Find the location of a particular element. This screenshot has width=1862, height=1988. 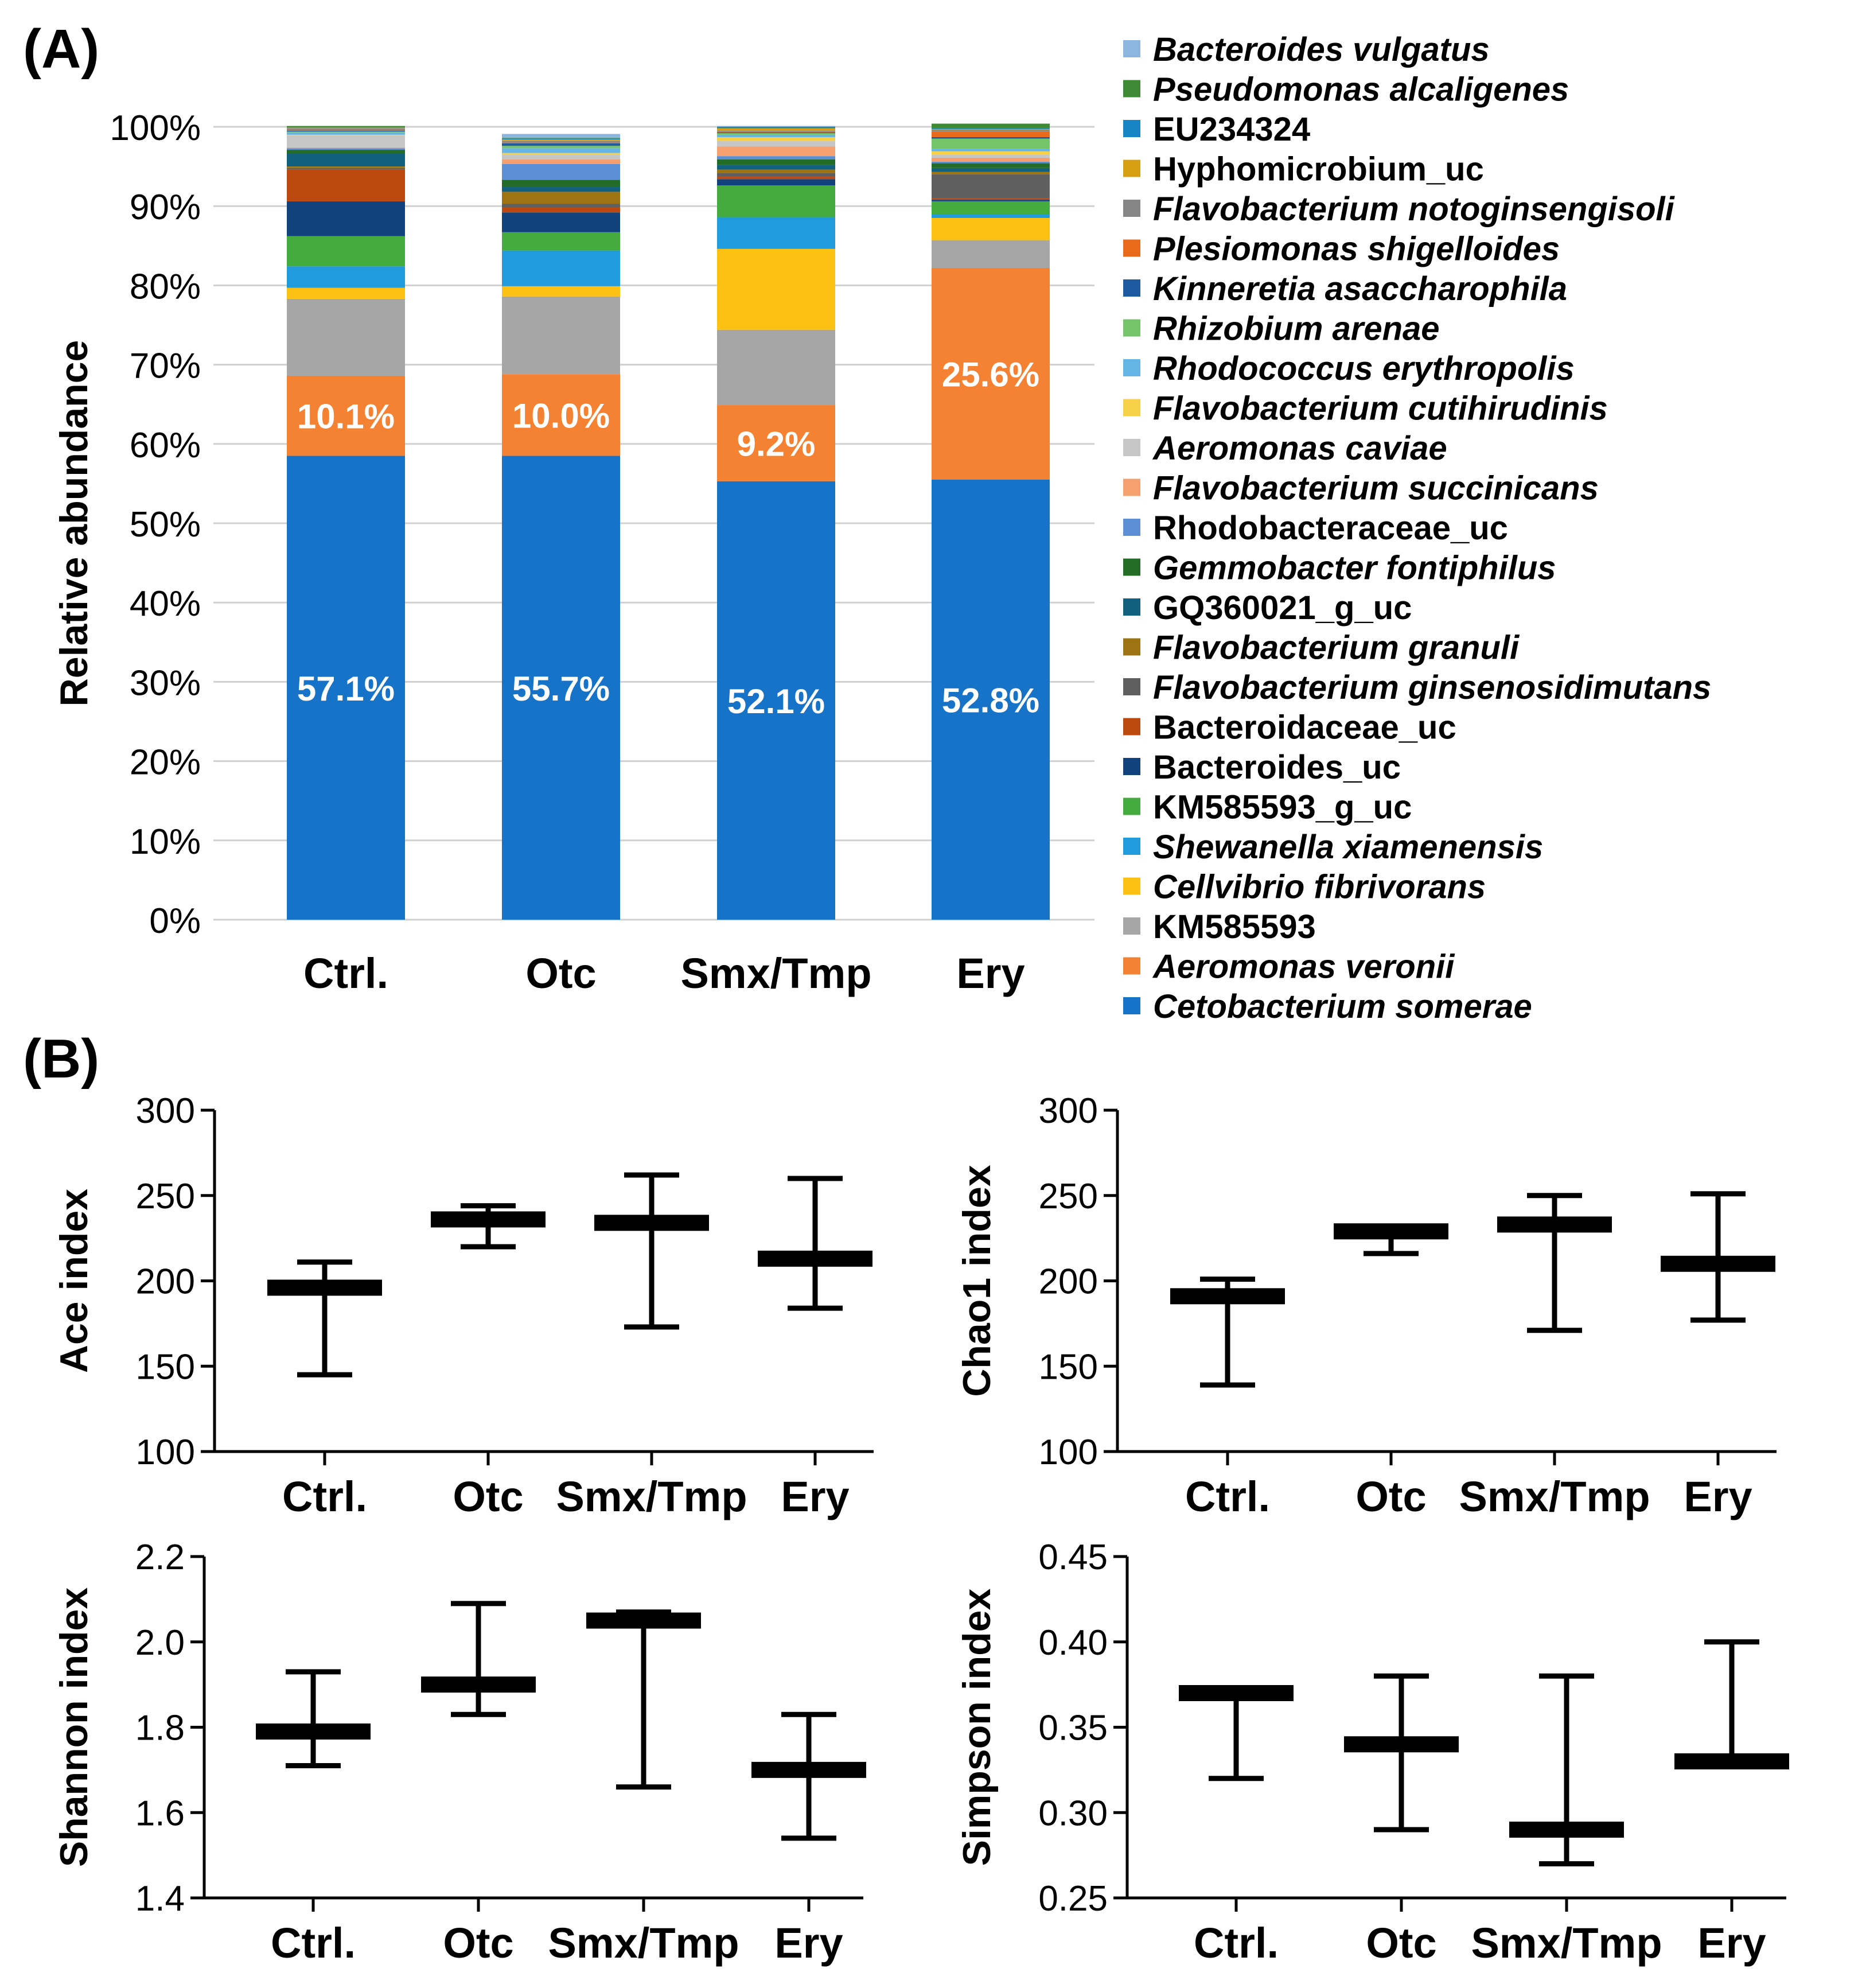

y-tick-label: 20% is located at coordinates (165, 763).